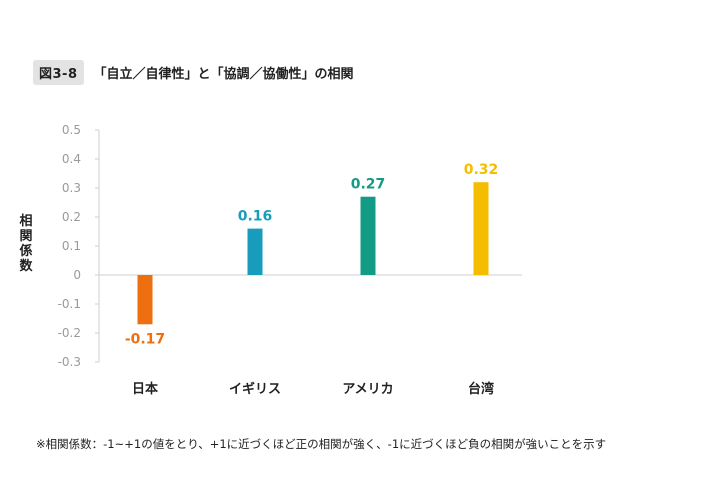  What do you see at coordinates (71, 188) in the screenshot?
I see `y-tick-label: 0.3` at bounding box center [71, 188].